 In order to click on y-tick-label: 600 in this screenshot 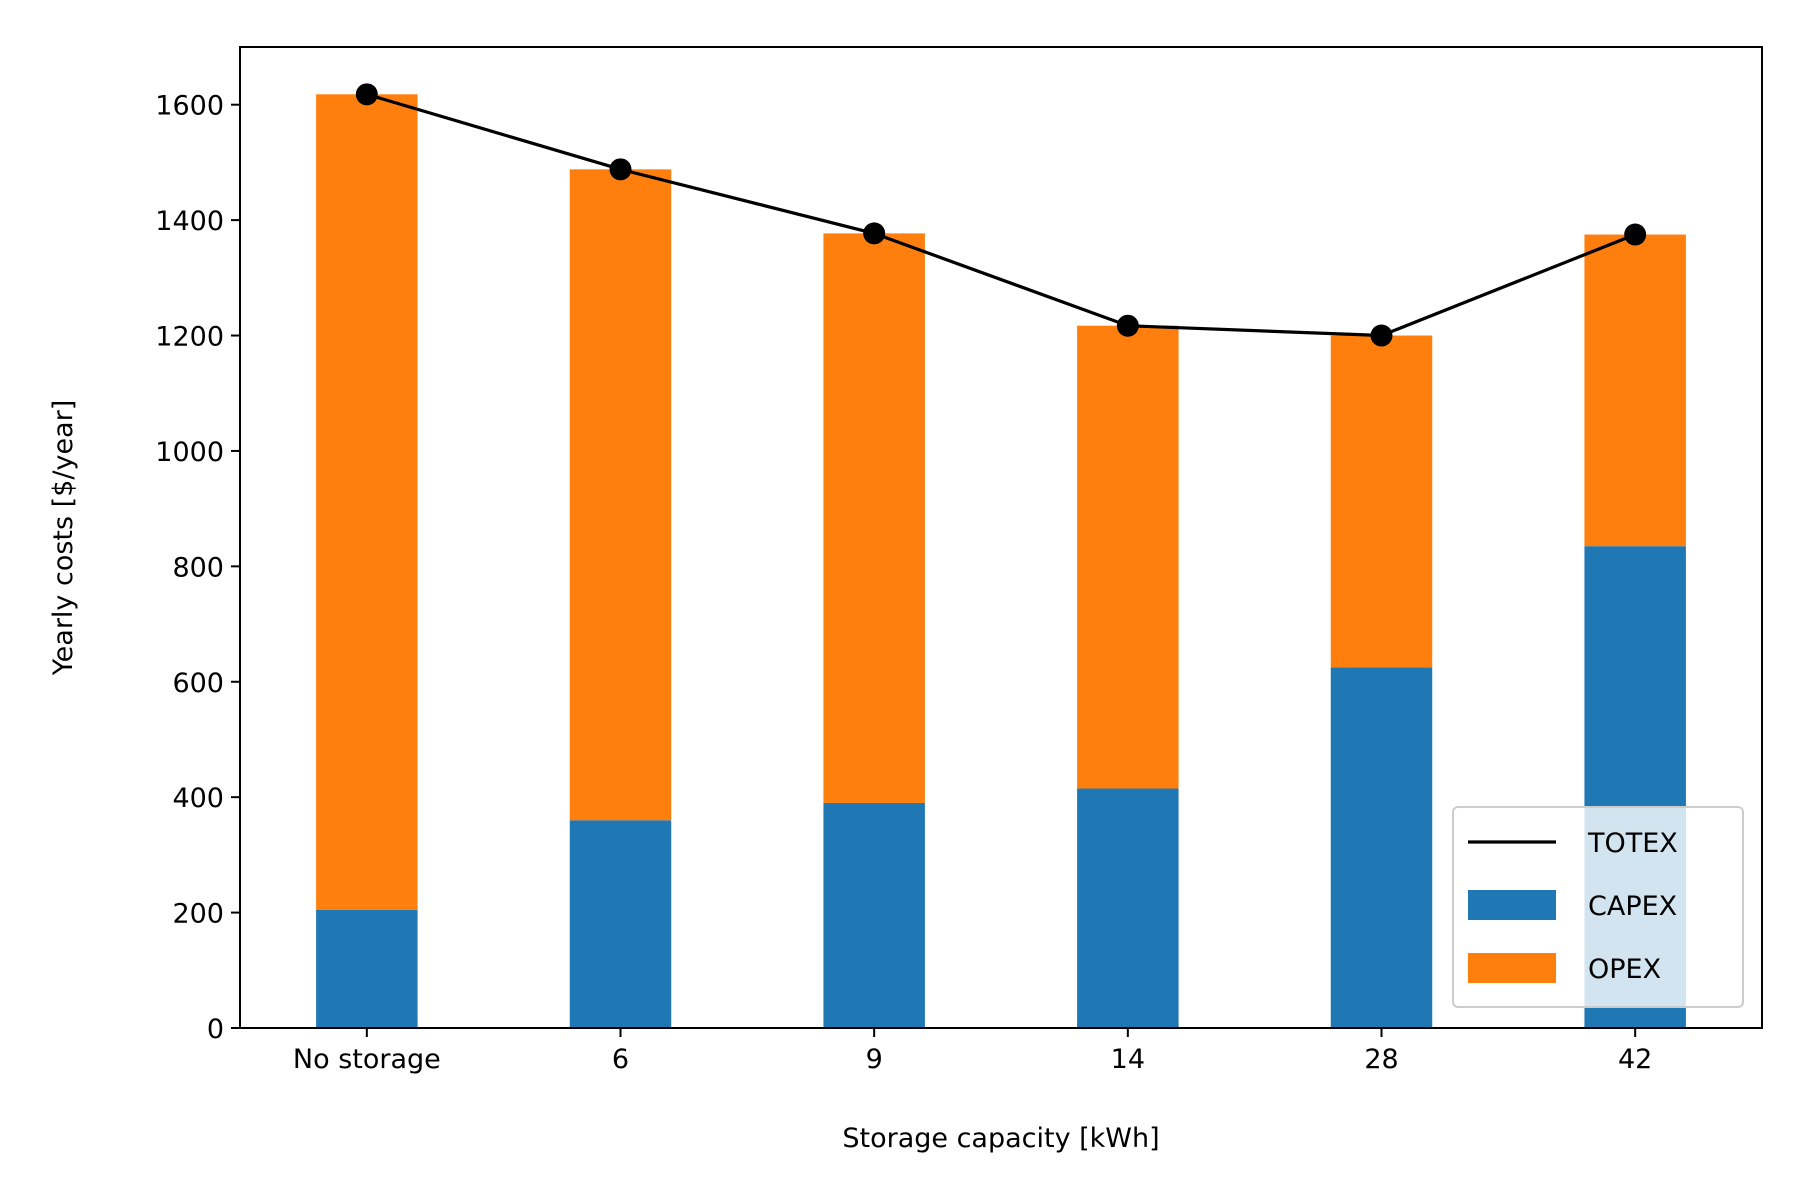, I will do `click(198, 683)`.